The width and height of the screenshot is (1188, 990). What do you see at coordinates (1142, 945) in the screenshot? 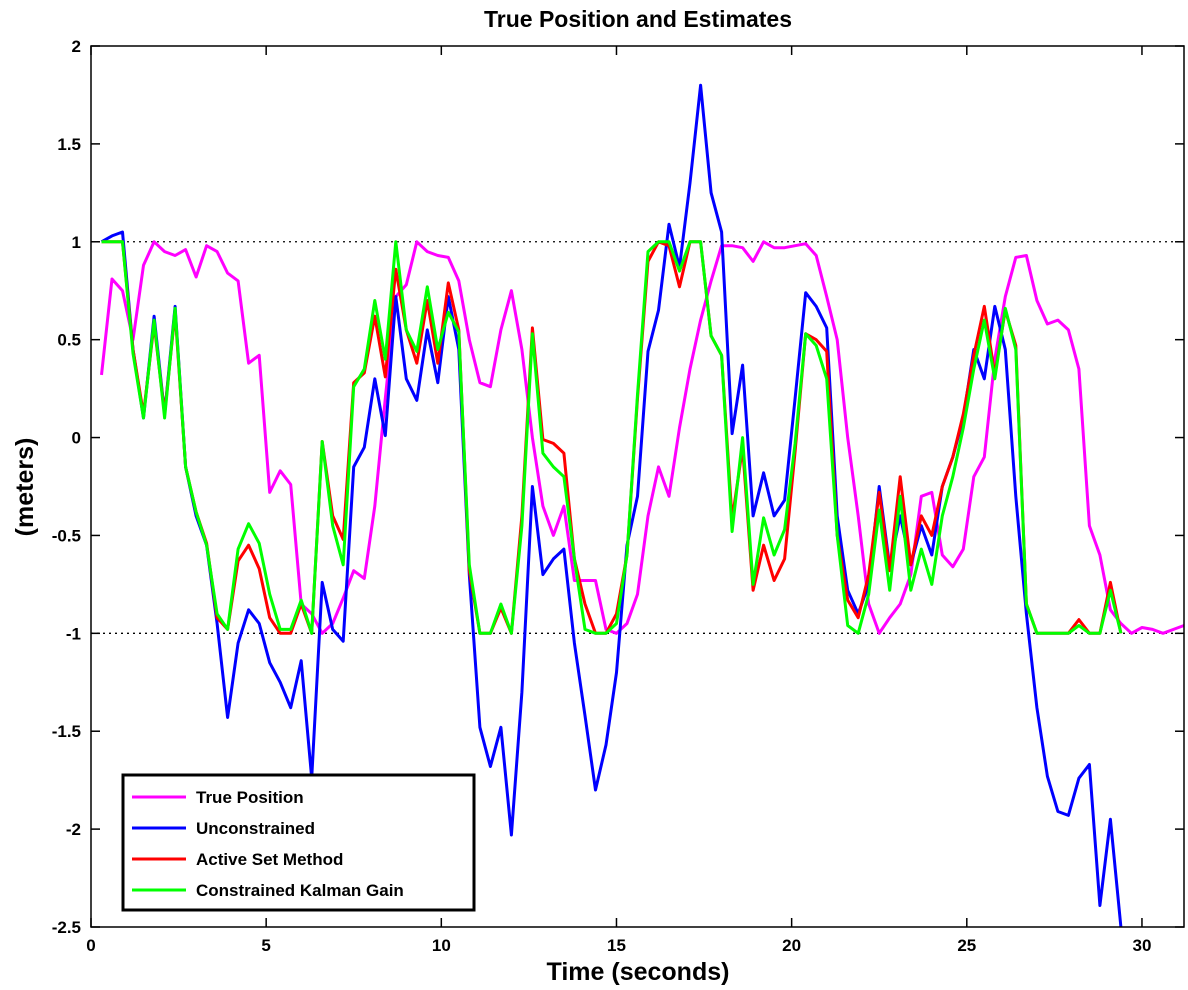
I see `x-tick-label: 30` at bounding box center [1142, 945].